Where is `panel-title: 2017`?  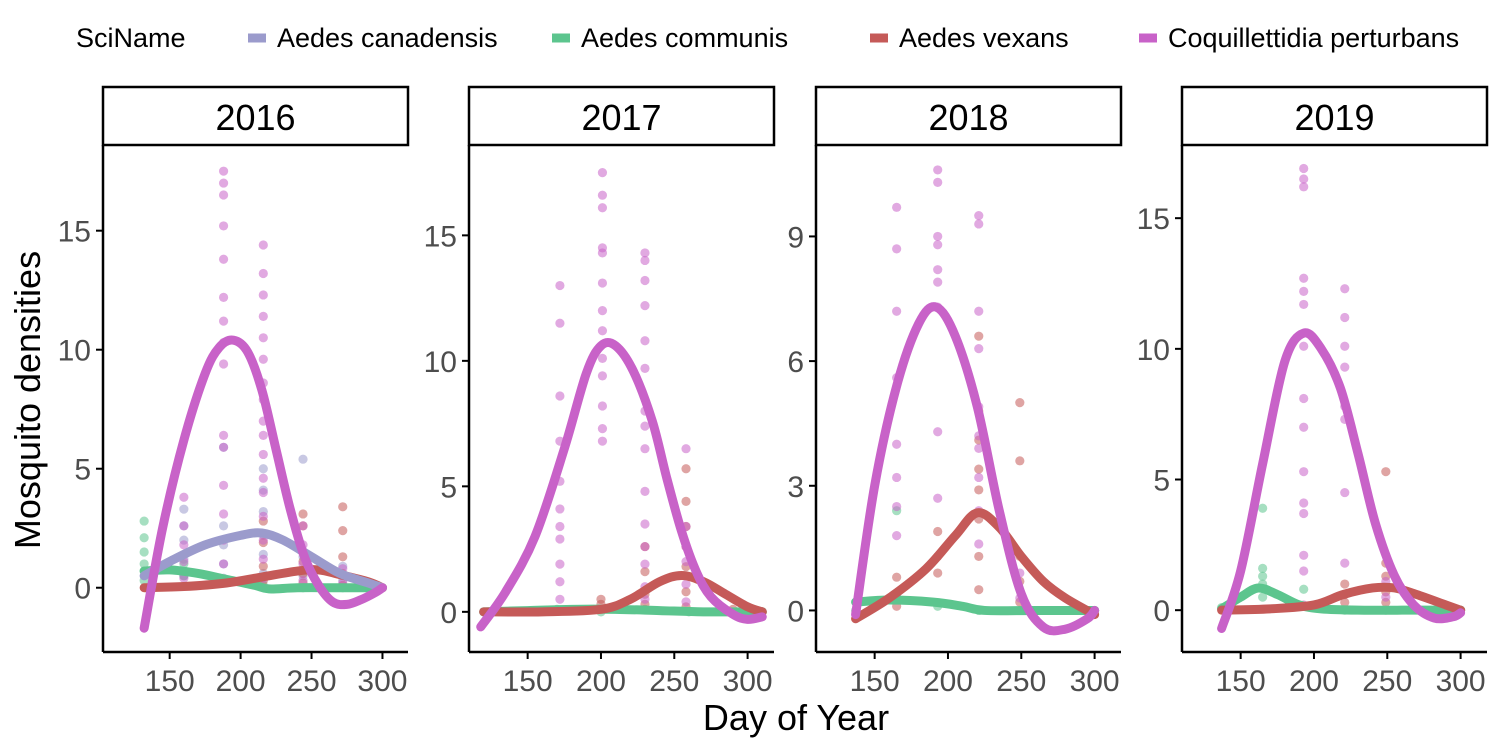 panel-title: 2017 is located at coordinates (621, 117).